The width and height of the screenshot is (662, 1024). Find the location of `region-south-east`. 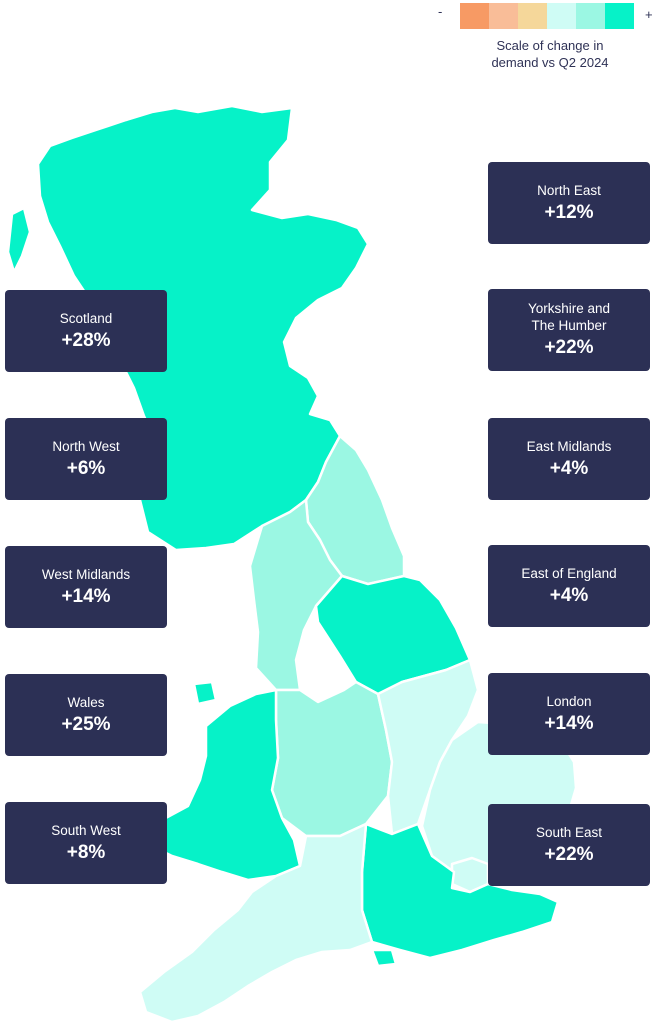

region-south-east is located at coordinates (460, 891).